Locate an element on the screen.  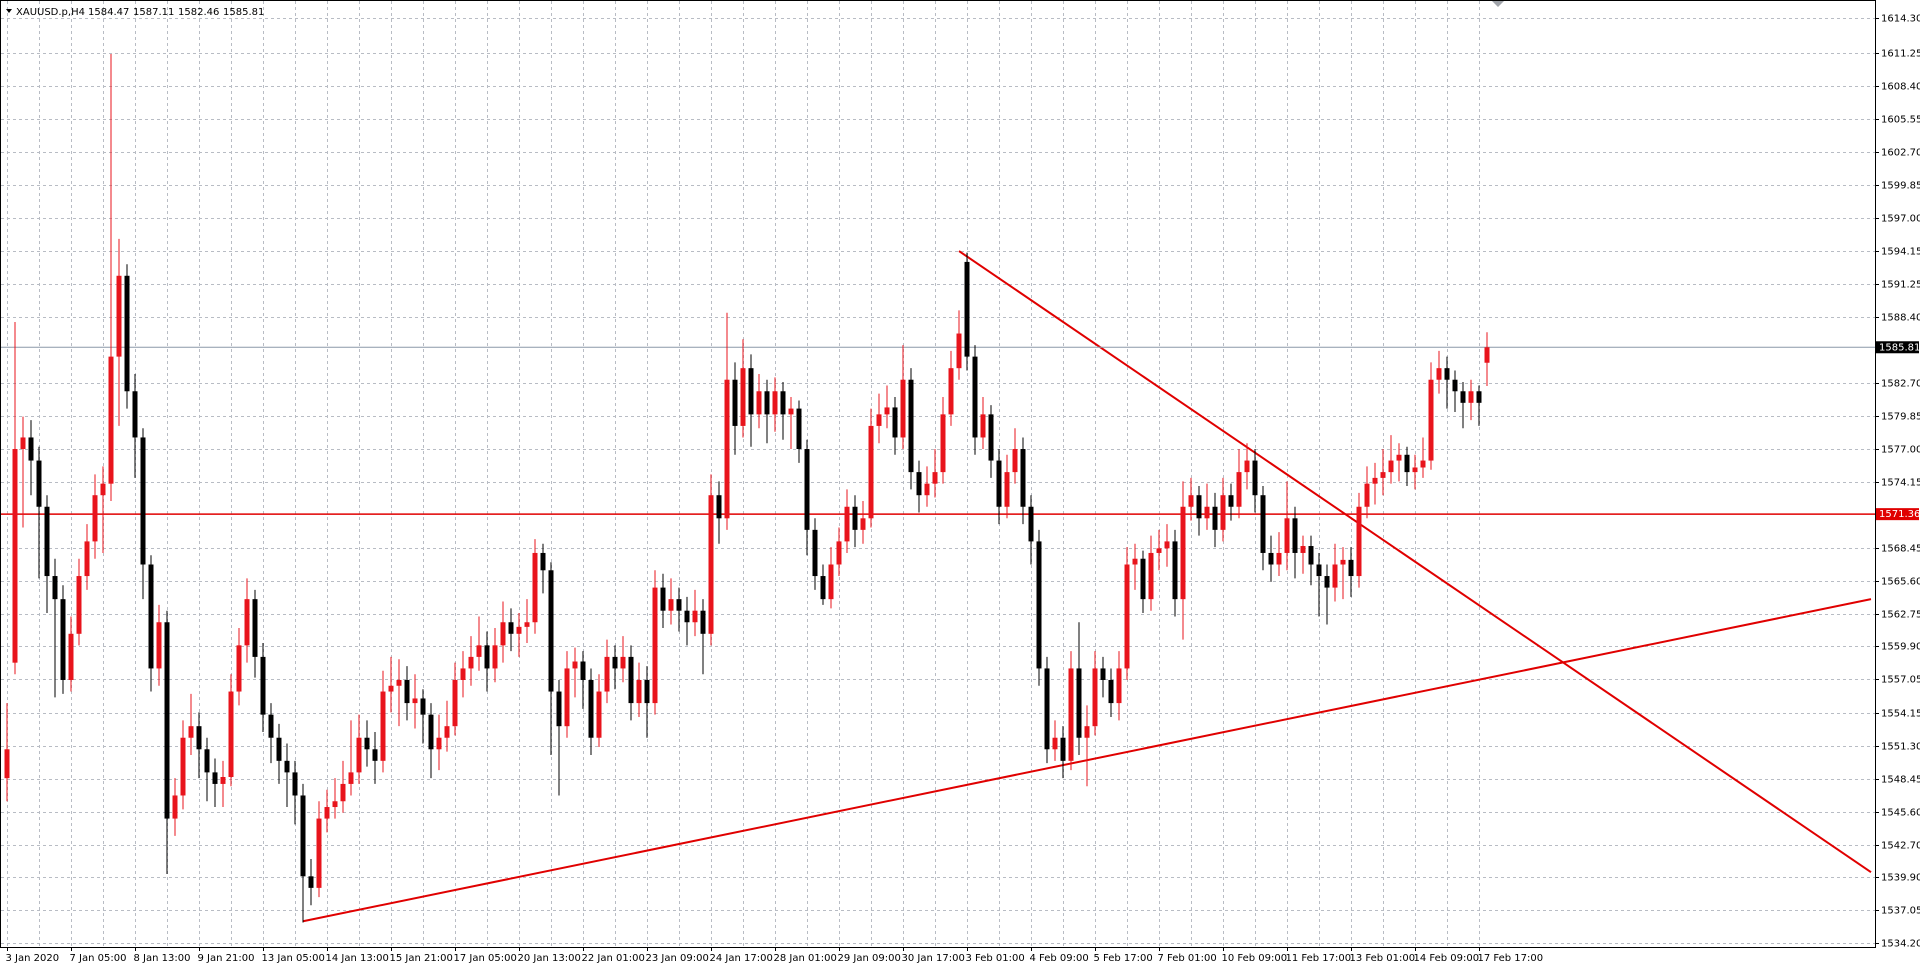
y-tick-label: 1582.70 is located at coordinates (1900, 384).